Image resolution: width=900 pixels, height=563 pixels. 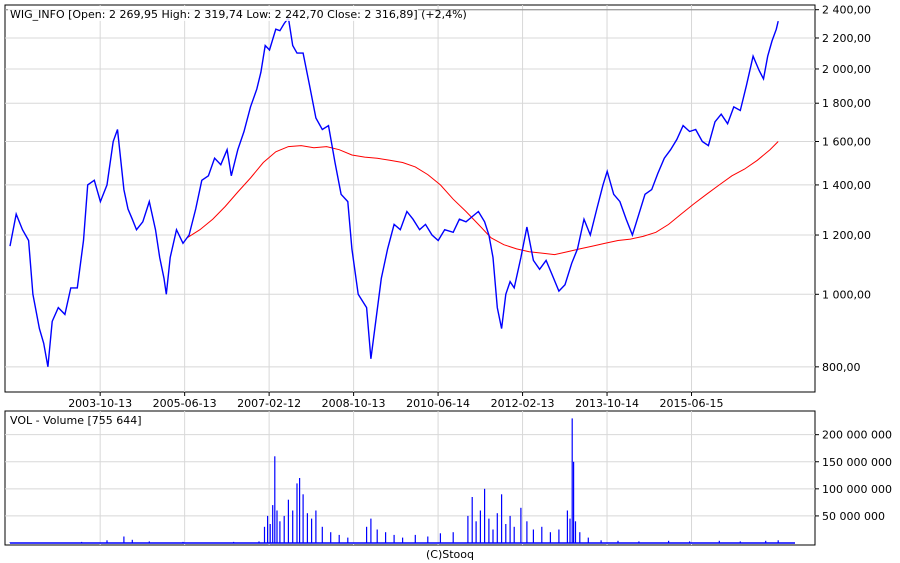 What do you see at coordinates (846, 10) in the screenshot?
I see `price-y-tick-label: 2 400,00` at bounding box center [846, 10].